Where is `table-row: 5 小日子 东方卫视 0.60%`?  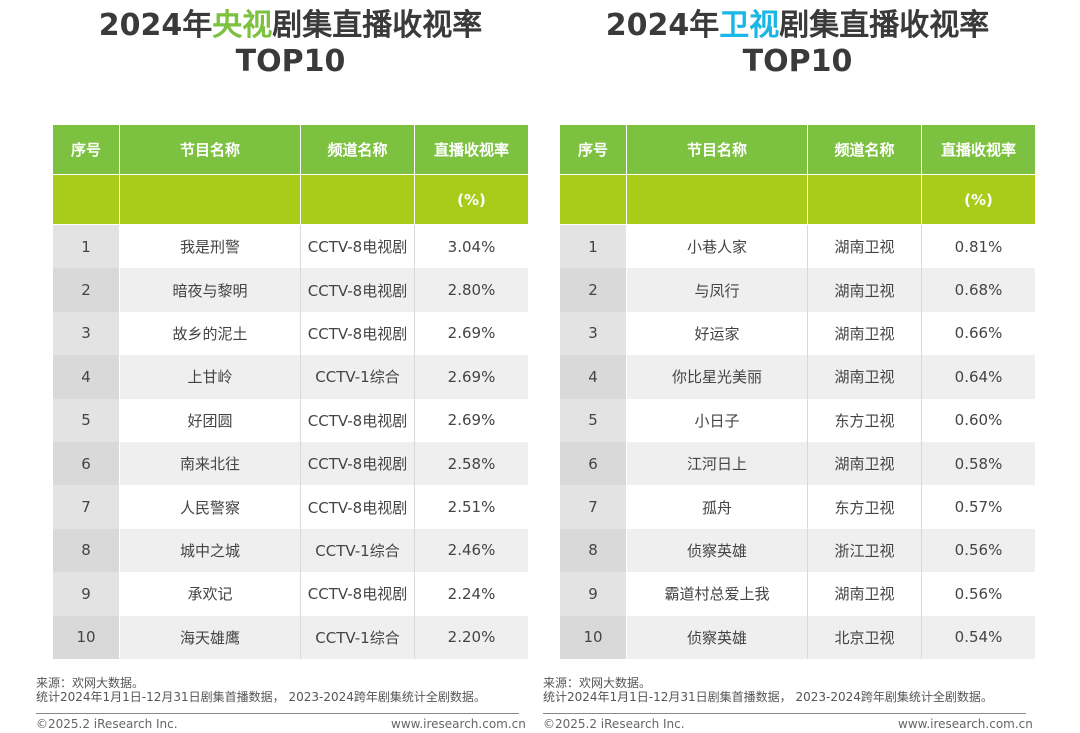 table-row: 5 小日子 东方卫视 0.60% is located at coordinates (797, 420).